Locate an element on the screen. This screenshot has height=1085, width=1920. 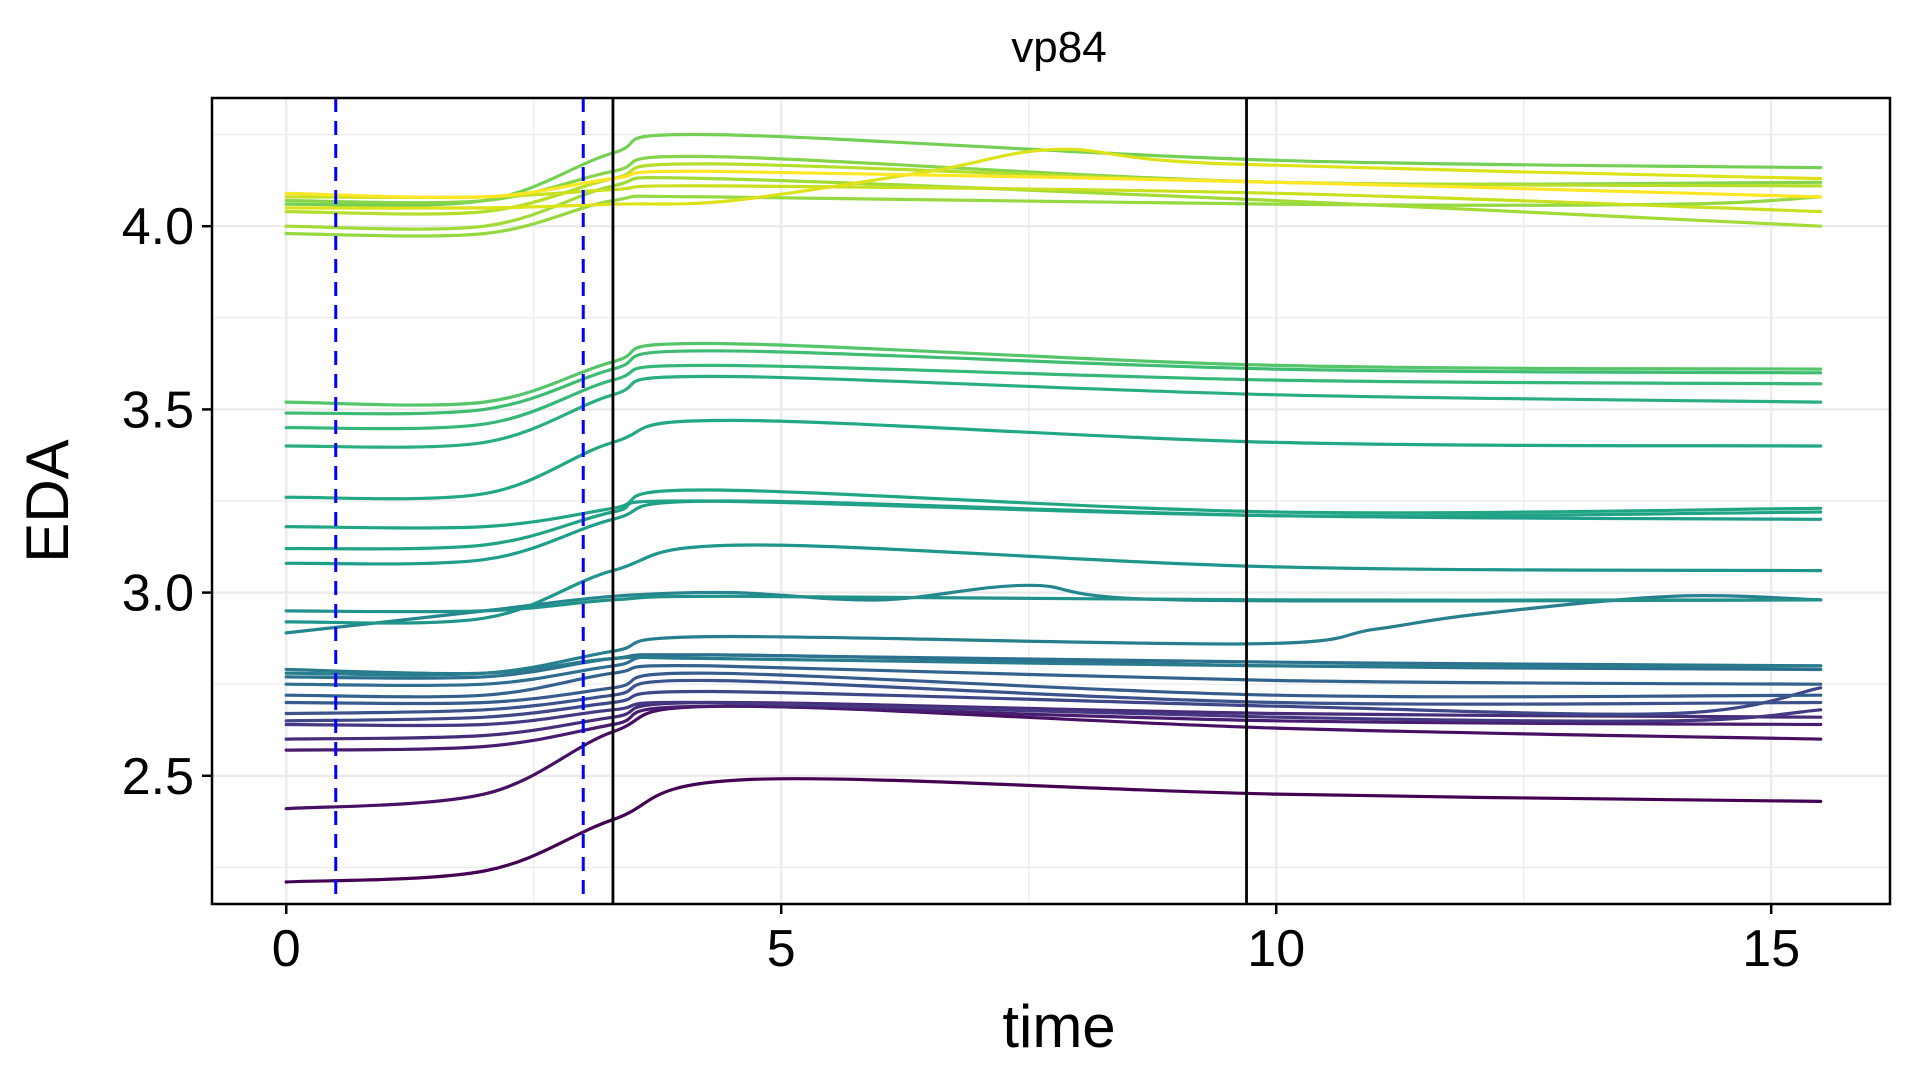
y-axis-title: EDA is located at coordinates (47, 500).